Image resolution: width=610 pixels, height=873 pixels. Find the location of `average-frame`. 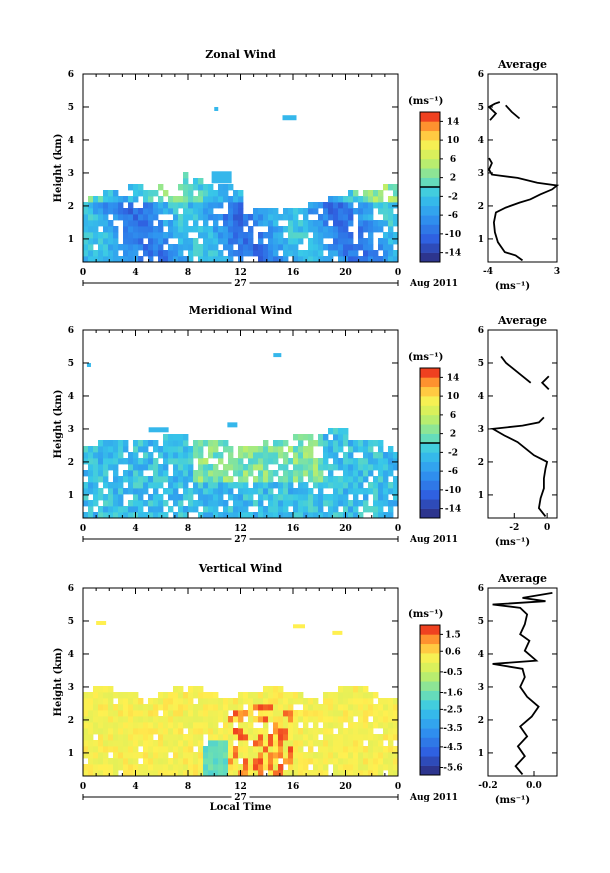

average-frame is located at coordinates (522, 682).